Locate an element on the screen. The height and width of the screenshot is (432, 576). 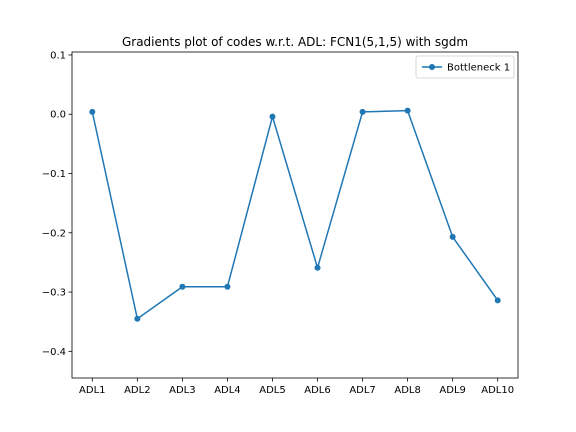
x-tick-label: ADL8 is located at coordinates (407, 390).